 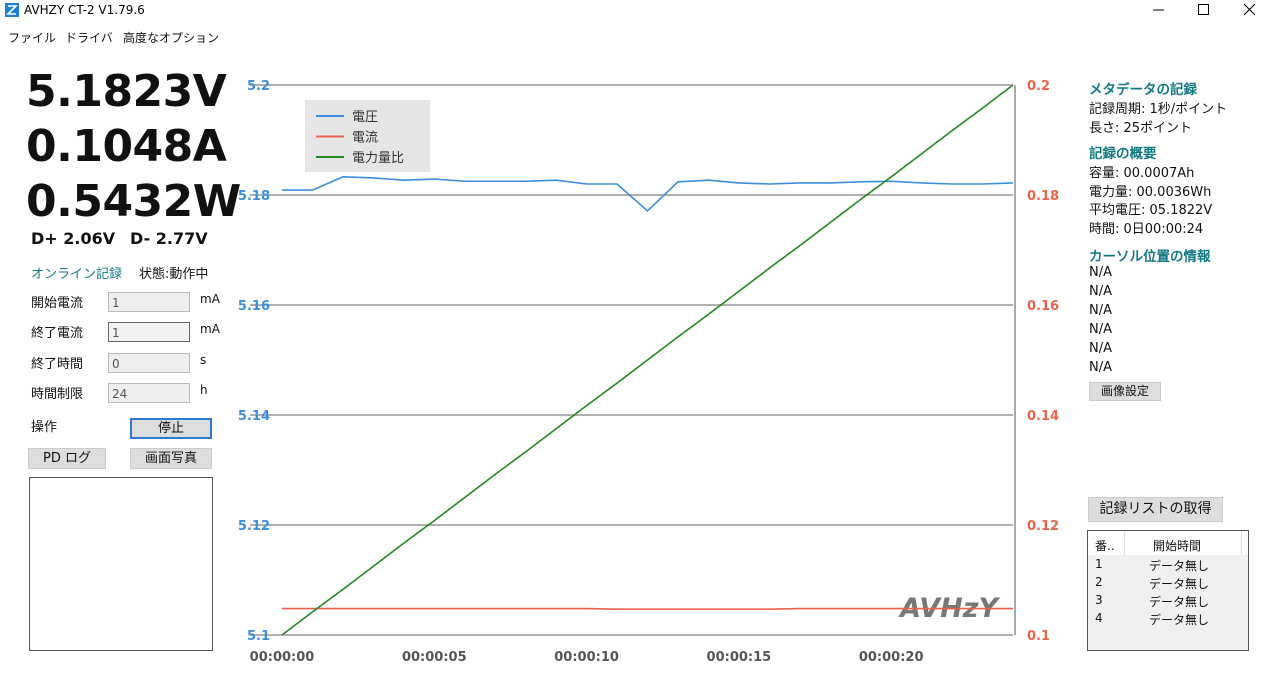 I want to click on x-tick-label: 00:00:15, so click(x=739, y=657).